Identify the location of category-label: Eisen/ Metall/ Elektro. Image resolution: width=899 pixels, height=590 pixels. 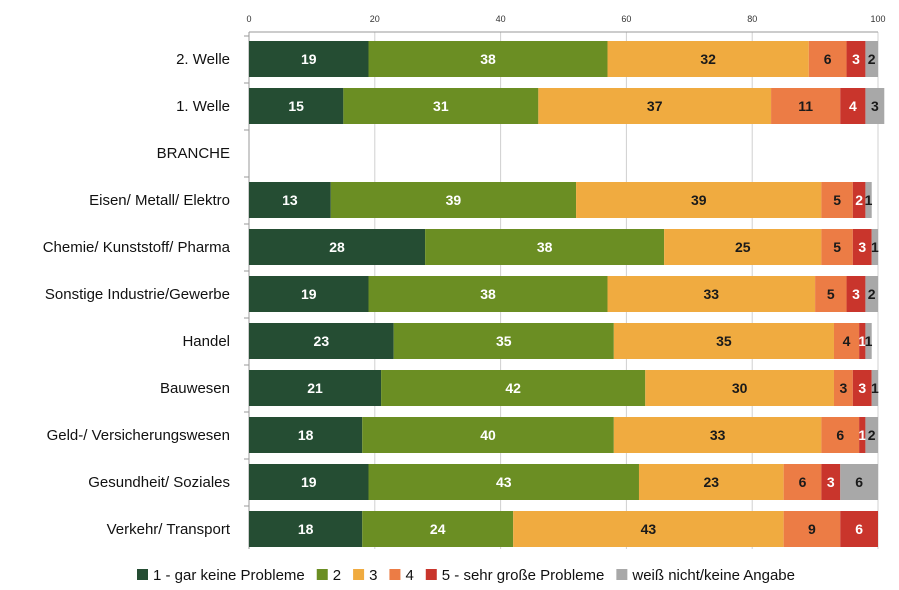
(159, 200).